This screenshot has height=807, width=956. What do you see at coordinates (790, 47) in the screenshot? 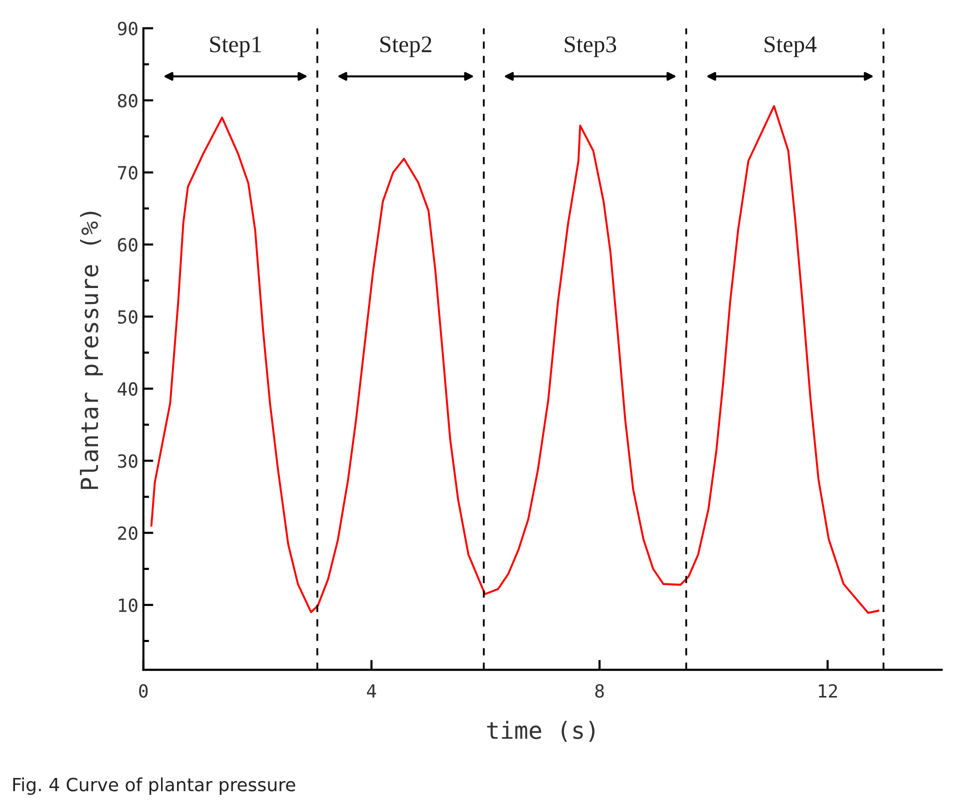
I see `annotation: Step4` at bounding box center [790, 47].